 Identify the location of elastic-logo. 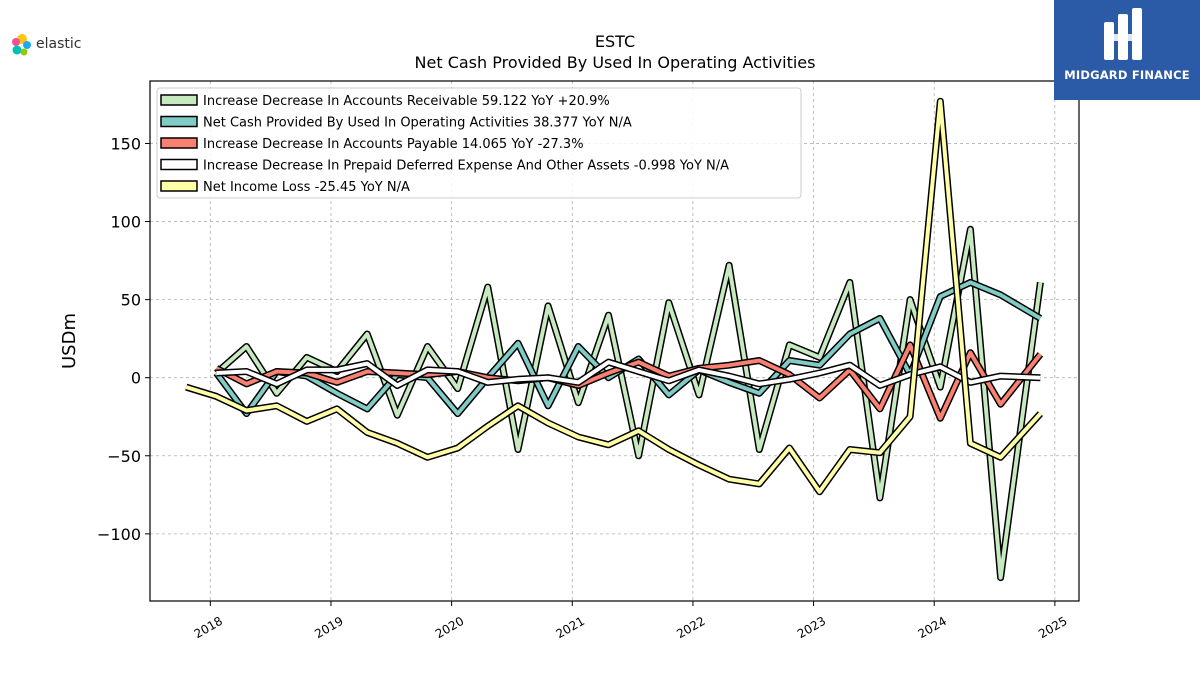
(53, 45).